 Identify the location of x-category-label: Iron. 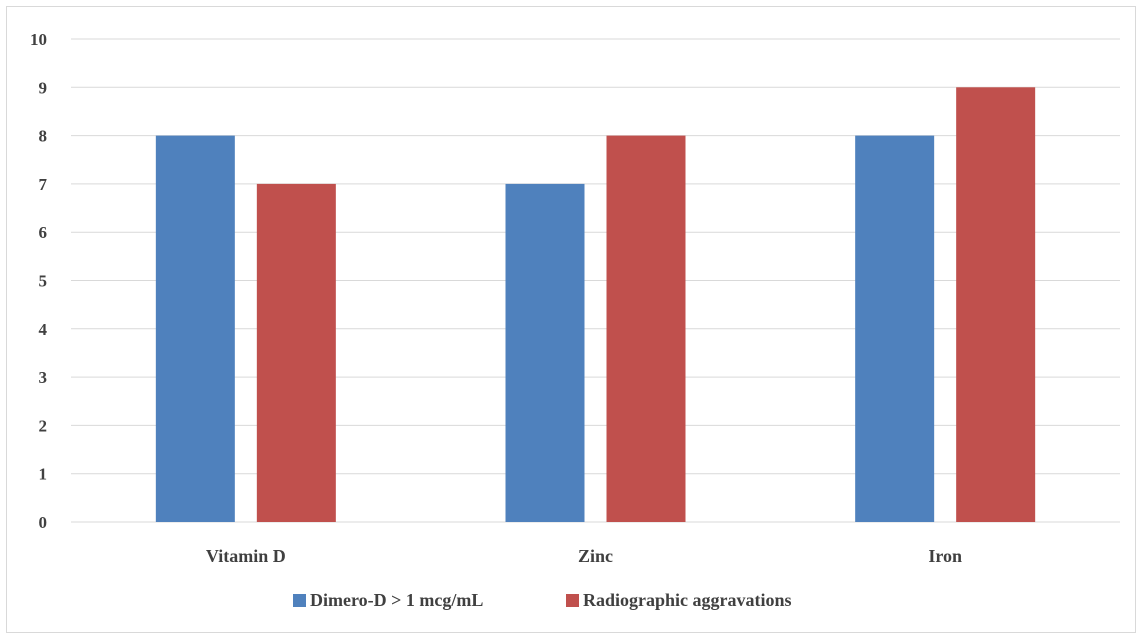
(945, 556).